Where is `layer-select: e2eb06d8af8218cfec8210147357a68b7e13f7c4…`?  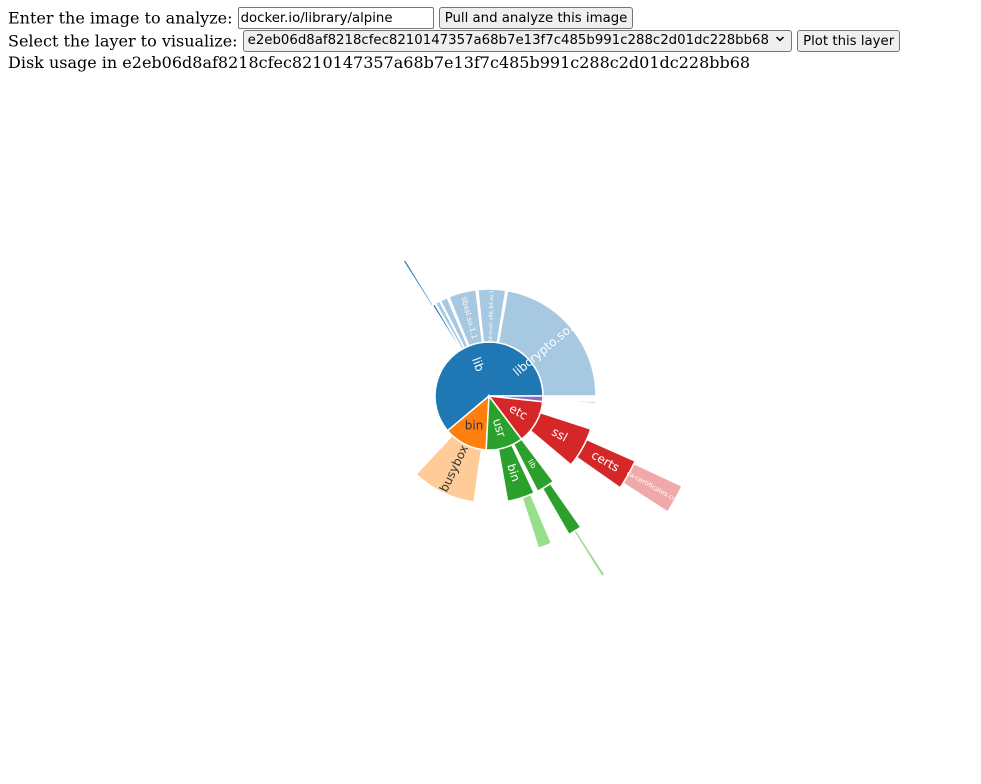
layer-select: e2eb06d8af8218cfec8210147357a68b7e13f7c4… is located at coordinates (517, 41).